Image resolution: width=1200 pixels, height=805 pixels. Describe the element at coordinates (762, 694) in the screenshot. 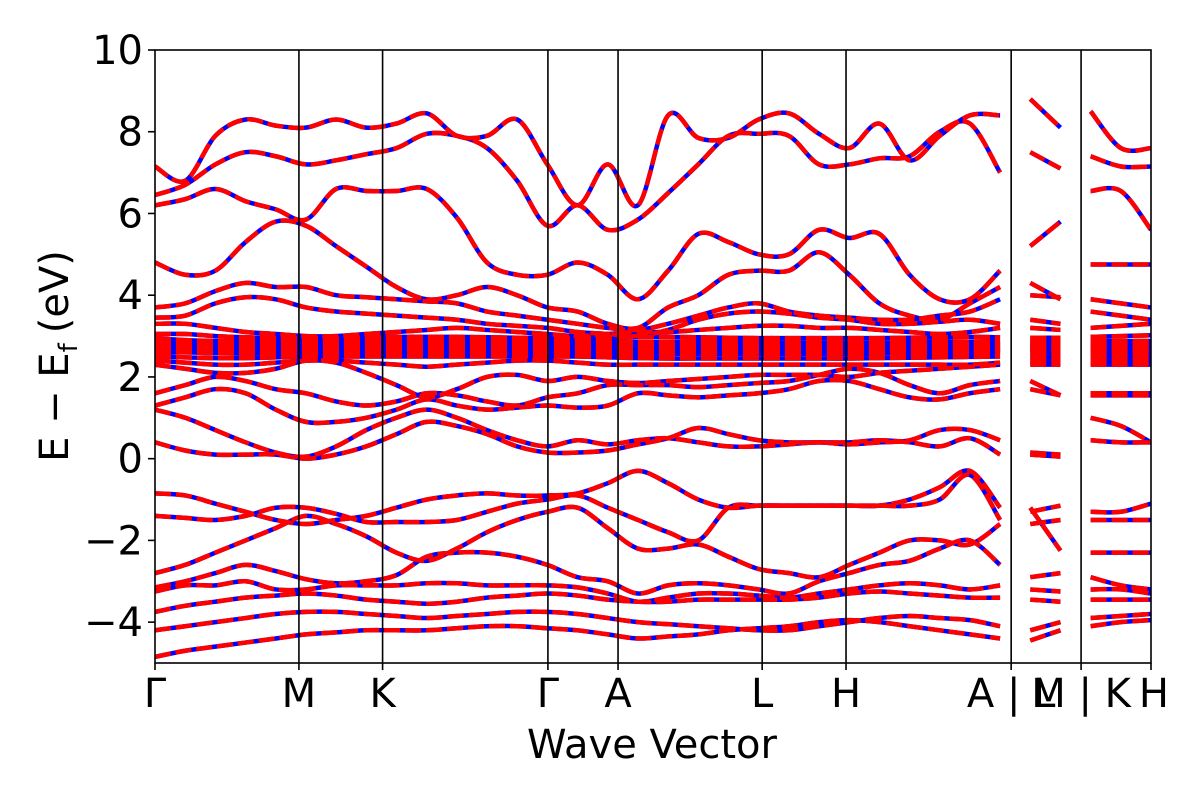

I see `x-tick-label: L` at that location.